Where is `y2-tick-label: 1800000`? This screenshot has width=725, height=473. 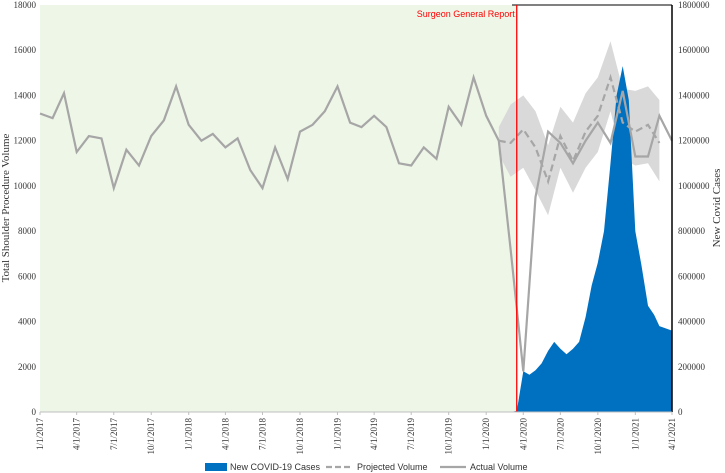 y2-tick-label: 1800000 is located at coordinates (694, 5).